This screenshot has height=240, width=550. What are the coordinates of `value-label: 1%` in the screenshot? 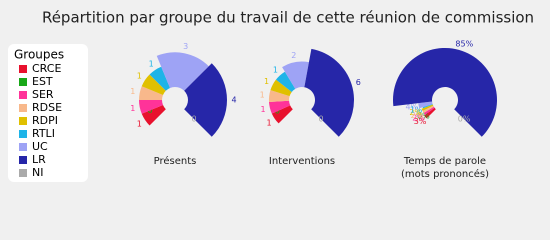 It's located at (416, 109).